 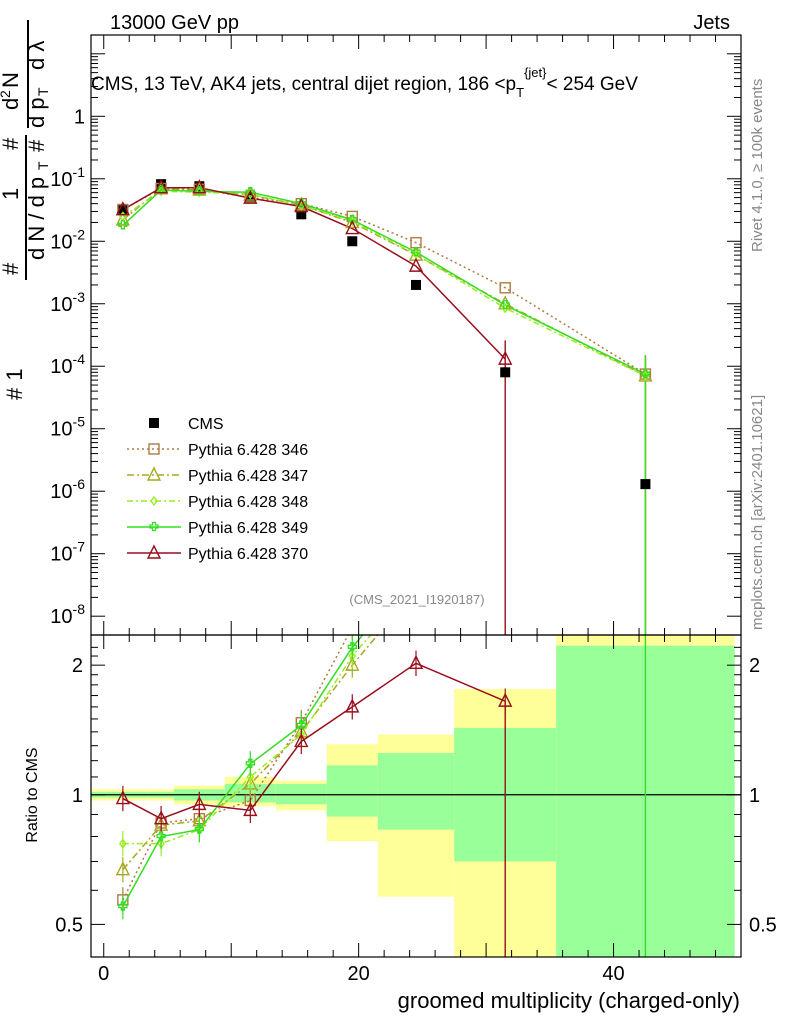 I want to click on series-line-p346, so click(x=384, y=281).